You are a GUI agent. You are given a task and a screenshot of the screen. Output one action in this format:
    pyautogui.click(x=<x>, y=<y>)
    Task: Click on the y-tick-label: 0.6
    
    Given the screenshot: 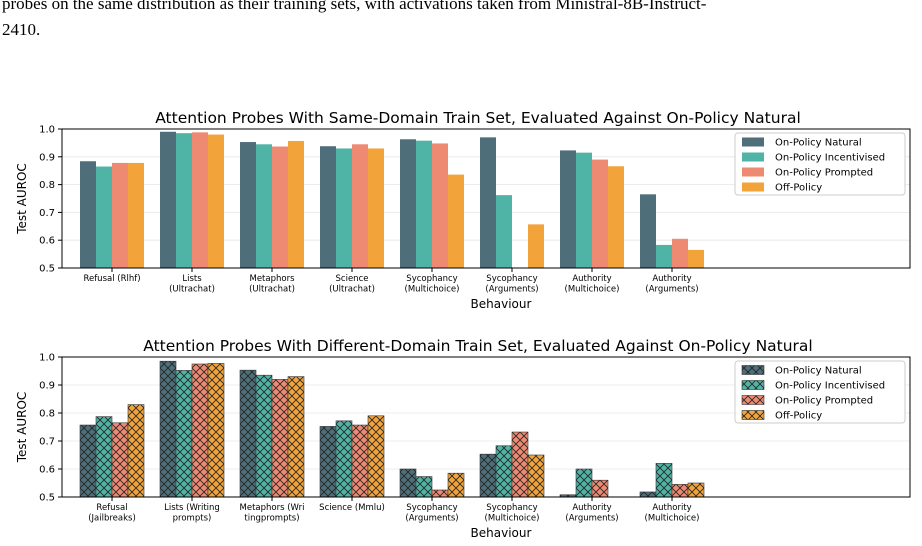 What is the action you would take?
    pyautogui.click(x=47, y=241)
    